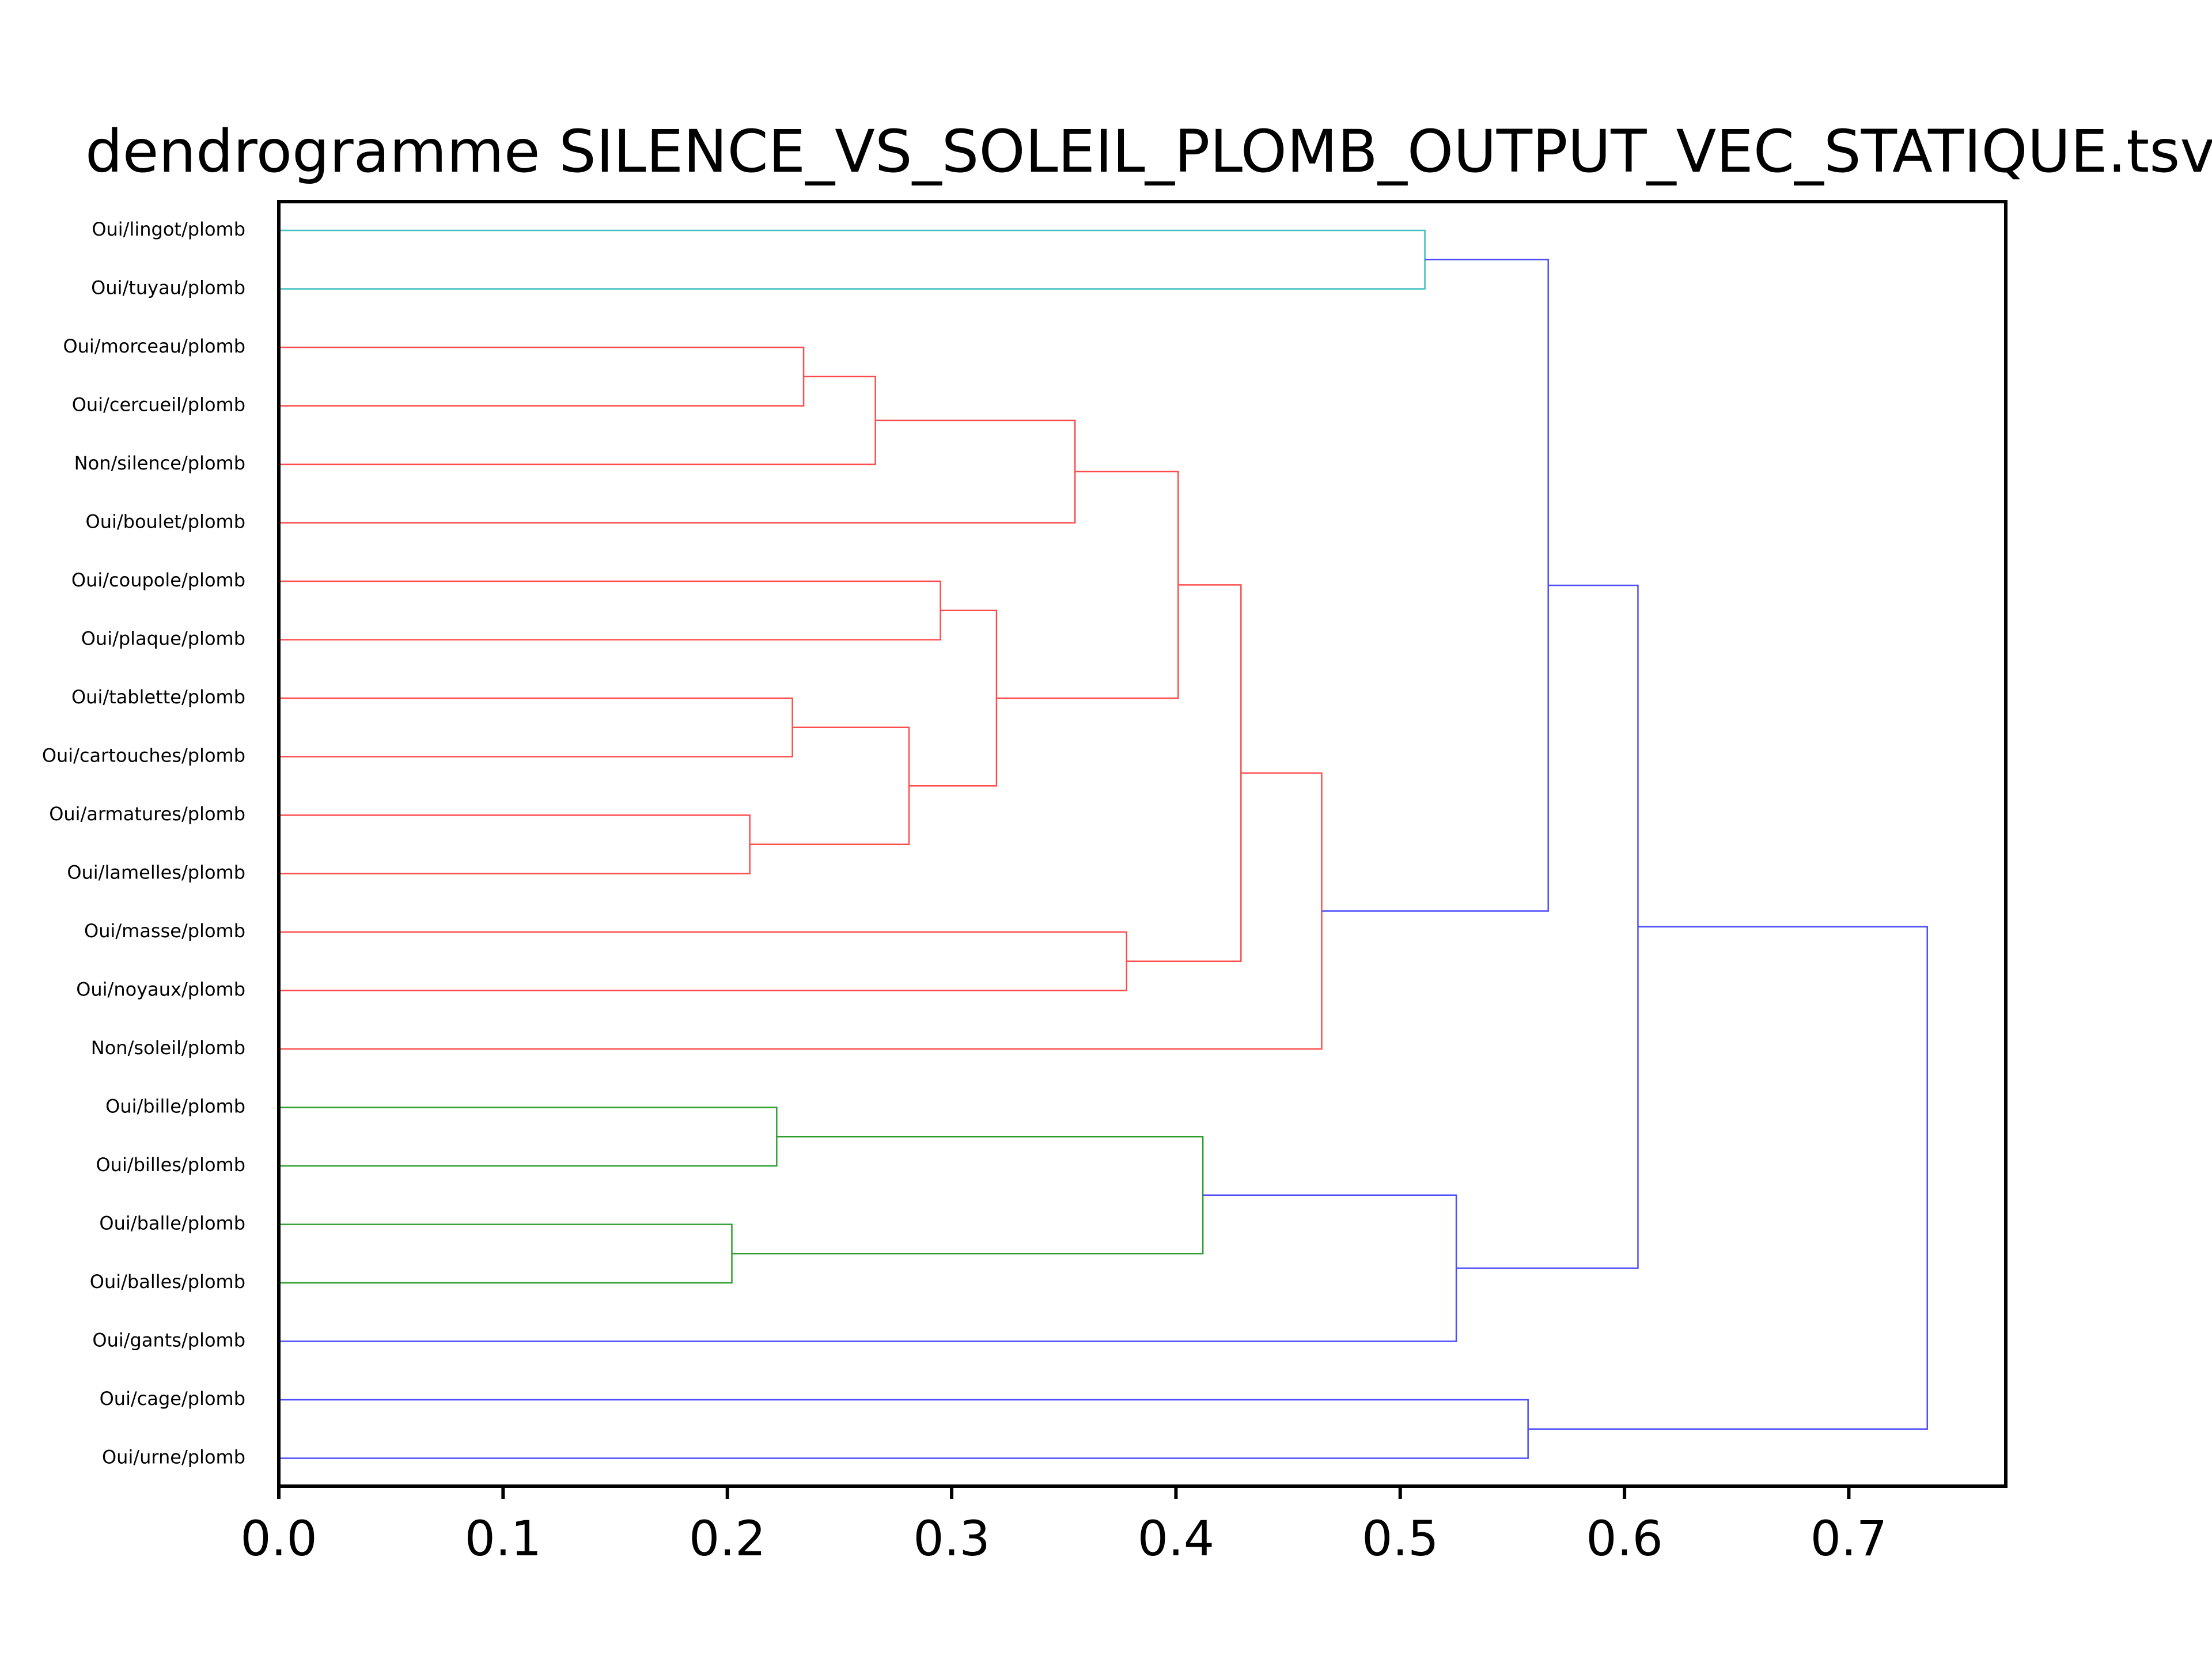  What do you see at coordinates (801, 911) in the screenshot?
I see `link-m13` at bounding box center [801, 911].